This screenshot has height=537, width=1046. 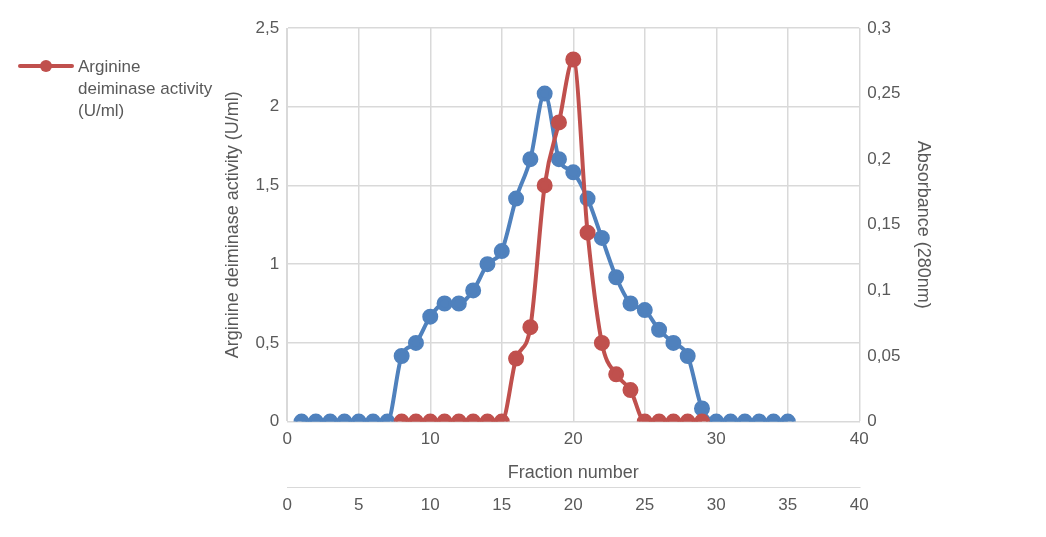 What do you see at coordinates (274, 263) in the screenshot?
I see `y-tick-label: 1` at bounding box center [274, 263].